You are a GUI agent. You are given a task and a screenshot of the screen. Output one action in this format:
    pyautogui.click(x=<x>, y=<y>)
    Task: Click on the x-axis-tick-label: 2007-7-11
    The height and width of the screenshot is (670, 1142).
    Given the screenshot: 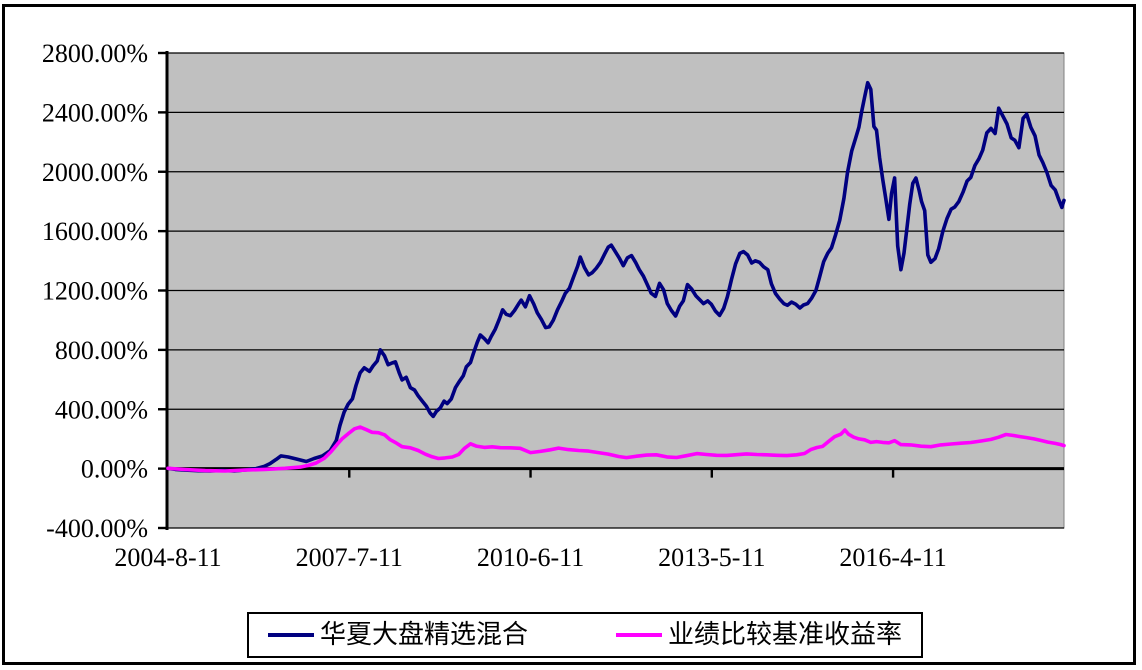 What is the action you would take?
    pyautogui.click(x=349, y=557)
    